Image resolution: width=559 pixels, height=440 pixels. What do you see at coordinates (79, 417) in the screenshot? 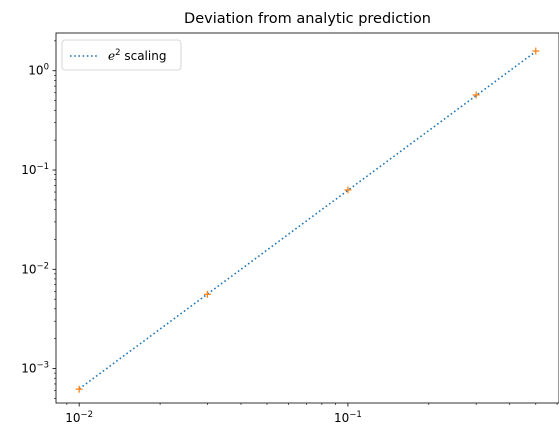
I see `x-tick-label: 10⁻²` at bounding box center [79, 417].